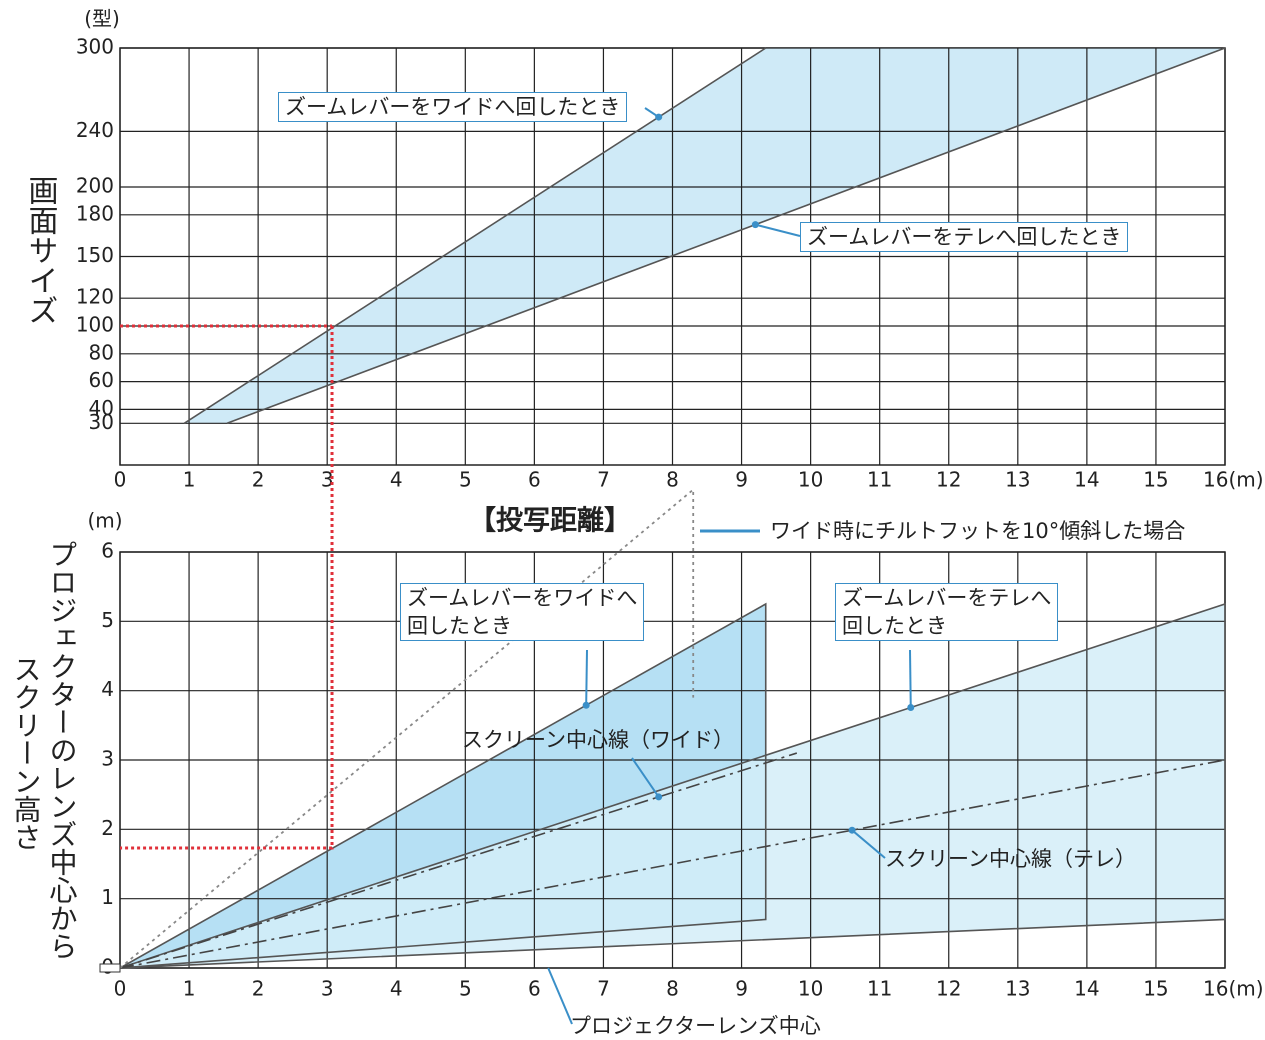 The width and height of the screenshot is (1265, 1040). Describe the element at coordinates (453, 107) in the screenshot. I see `callout: ズームレバーをワイドへ回したとき` at that location.